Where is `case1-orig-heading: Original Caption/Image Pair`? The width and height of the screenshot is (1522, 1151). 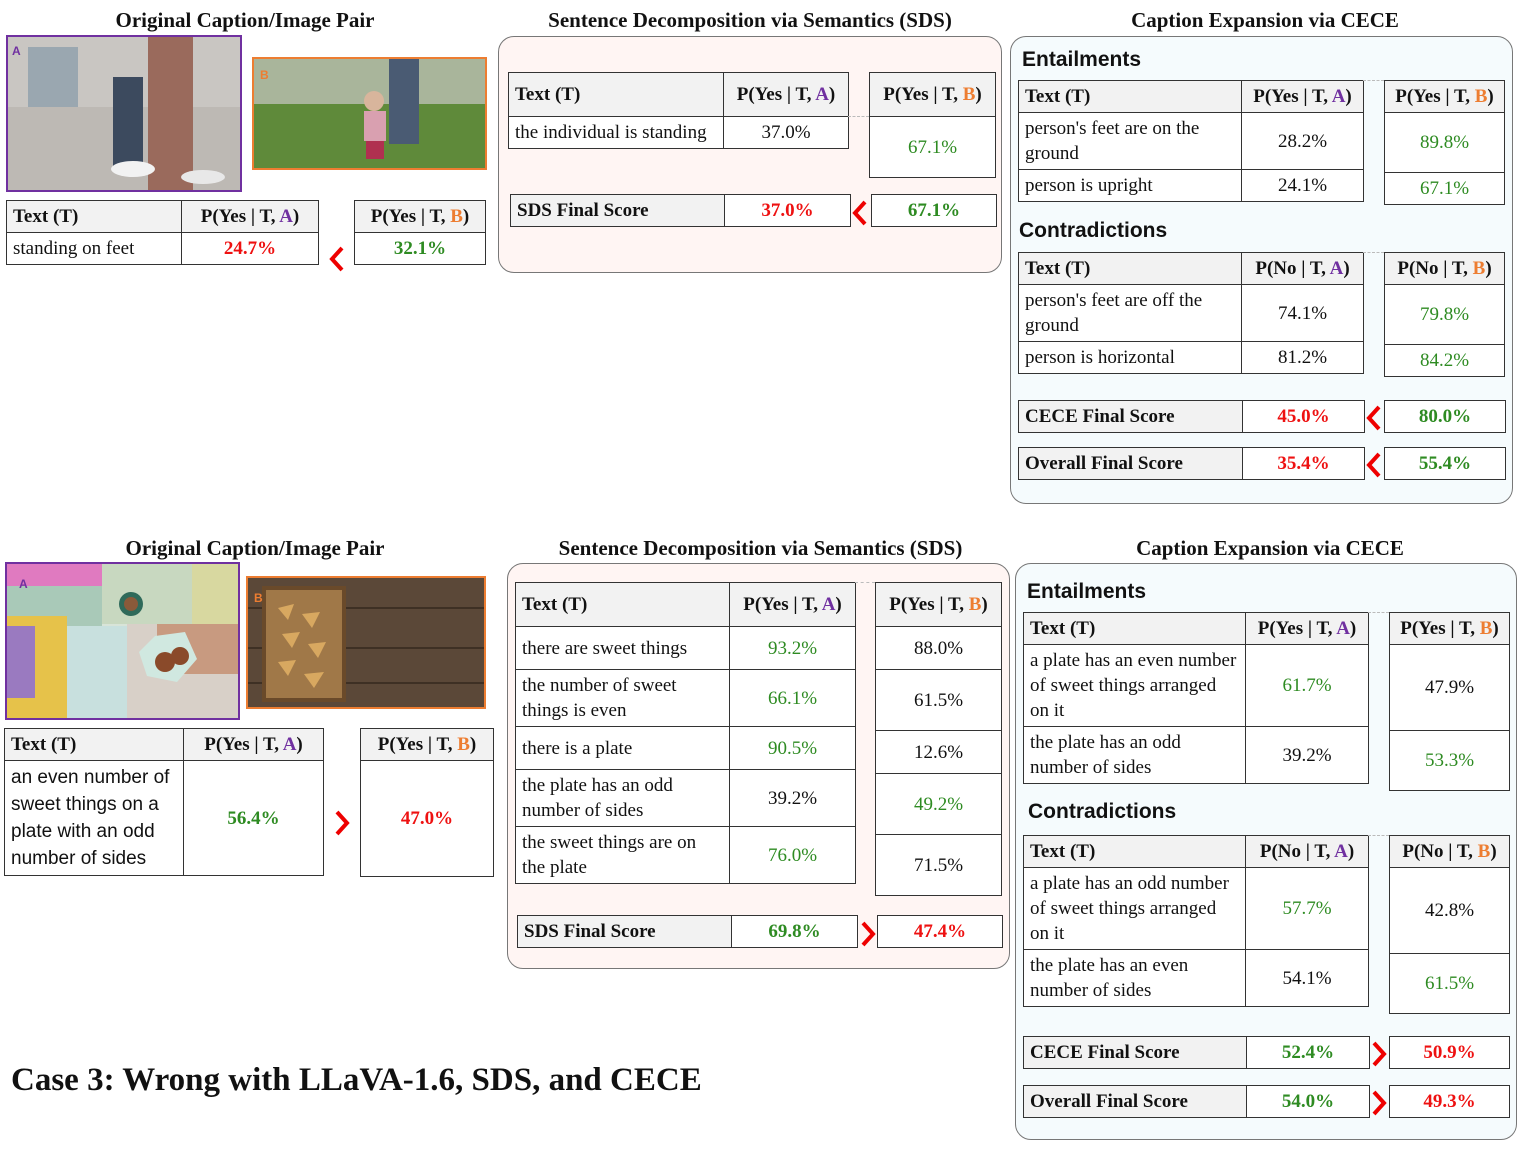
case1-orig-heading: Original Caption/Image Pair is located at coordinates (245, 20).